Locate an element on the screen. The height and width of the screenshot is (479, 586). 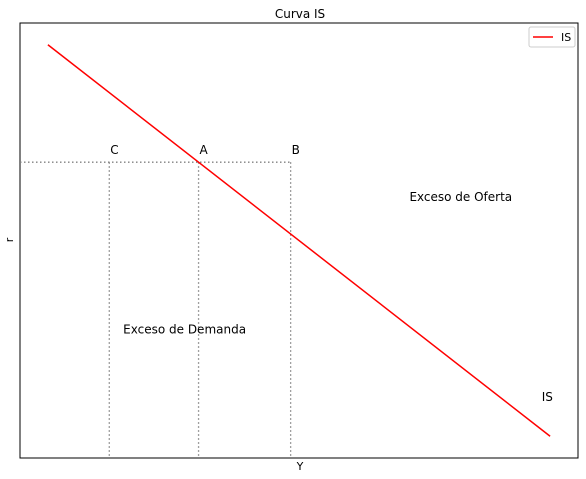
legend-label-is: IS is located at coordinates (566, 37).